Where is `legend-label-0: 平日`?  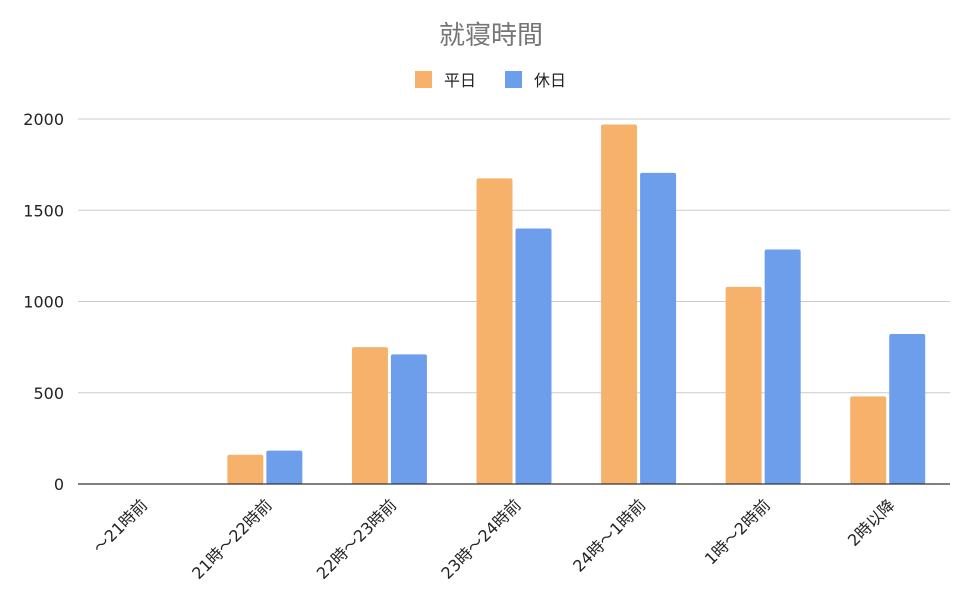 legend-label-0: 平日 is located at coordinates (460, 80).